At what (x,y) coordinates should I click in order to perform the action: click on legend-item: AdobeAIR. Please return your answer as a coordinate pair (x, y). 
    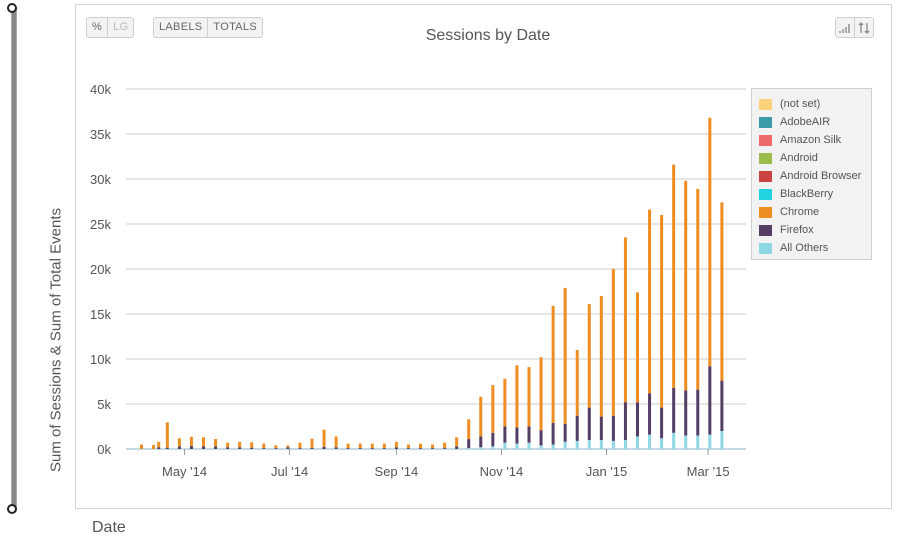
    Looking at the image, I should click on (811, 122).